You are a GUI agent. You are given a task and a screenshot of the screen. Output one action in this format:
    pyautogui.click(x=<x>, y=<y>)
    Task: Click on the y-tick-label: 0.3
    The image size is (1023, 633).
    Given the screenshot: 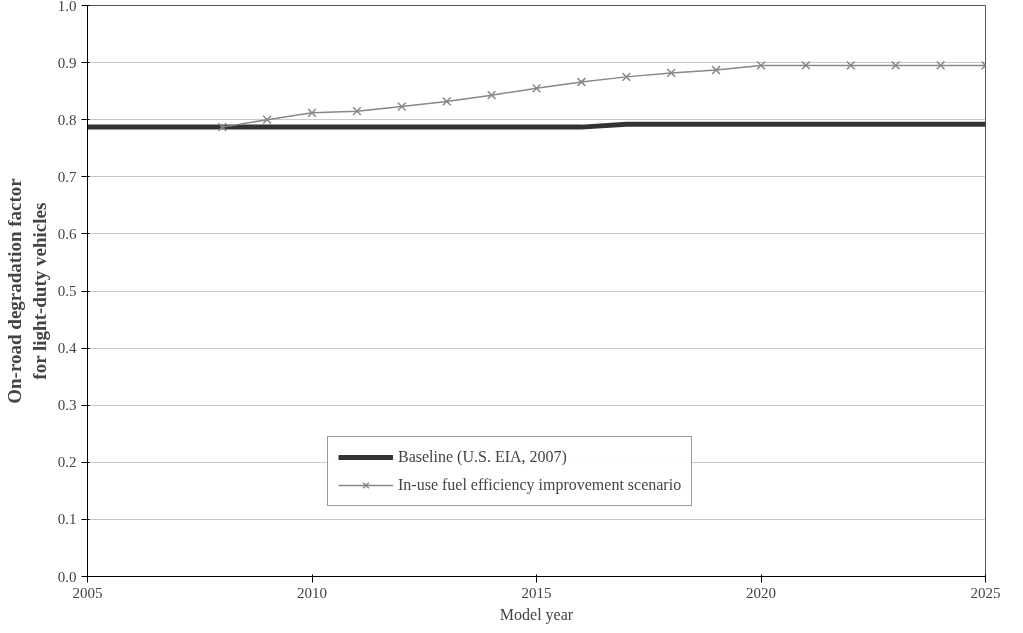 What is the action you would take?
    pyautogui.click(x=67, y=405)
    